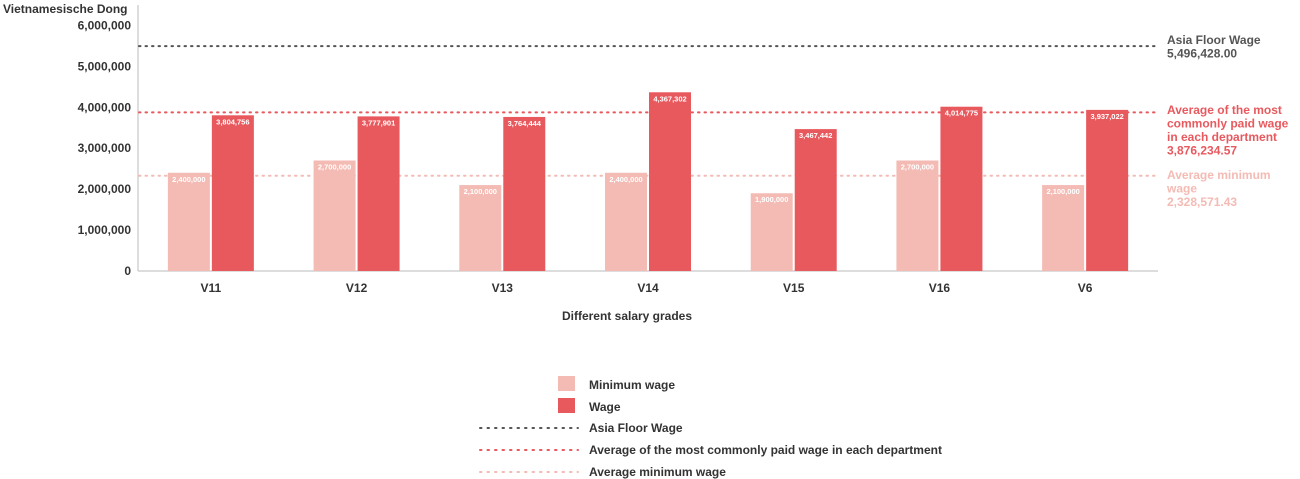  I want to click on bar-value-label: 3,467,442, so click(815, 135).